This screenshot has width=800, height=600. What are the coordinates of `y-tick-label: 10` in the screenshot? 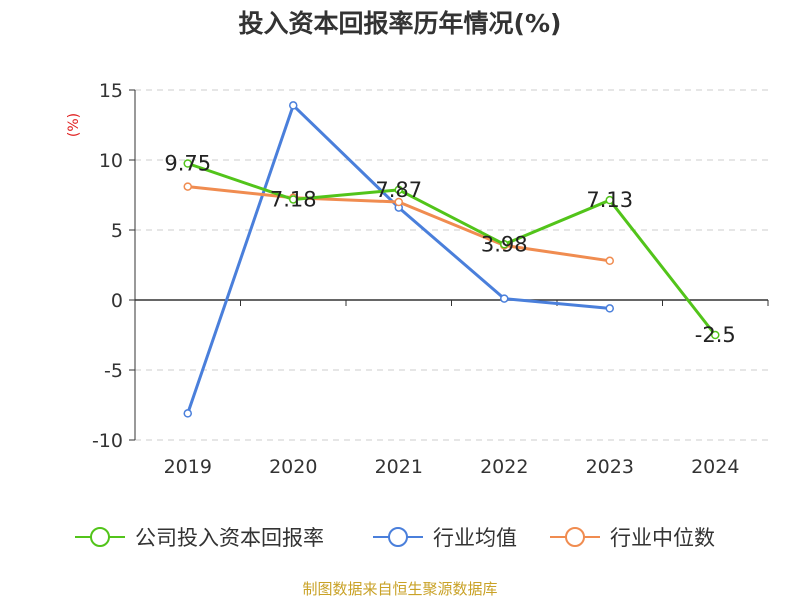 It's located at (111, 161).